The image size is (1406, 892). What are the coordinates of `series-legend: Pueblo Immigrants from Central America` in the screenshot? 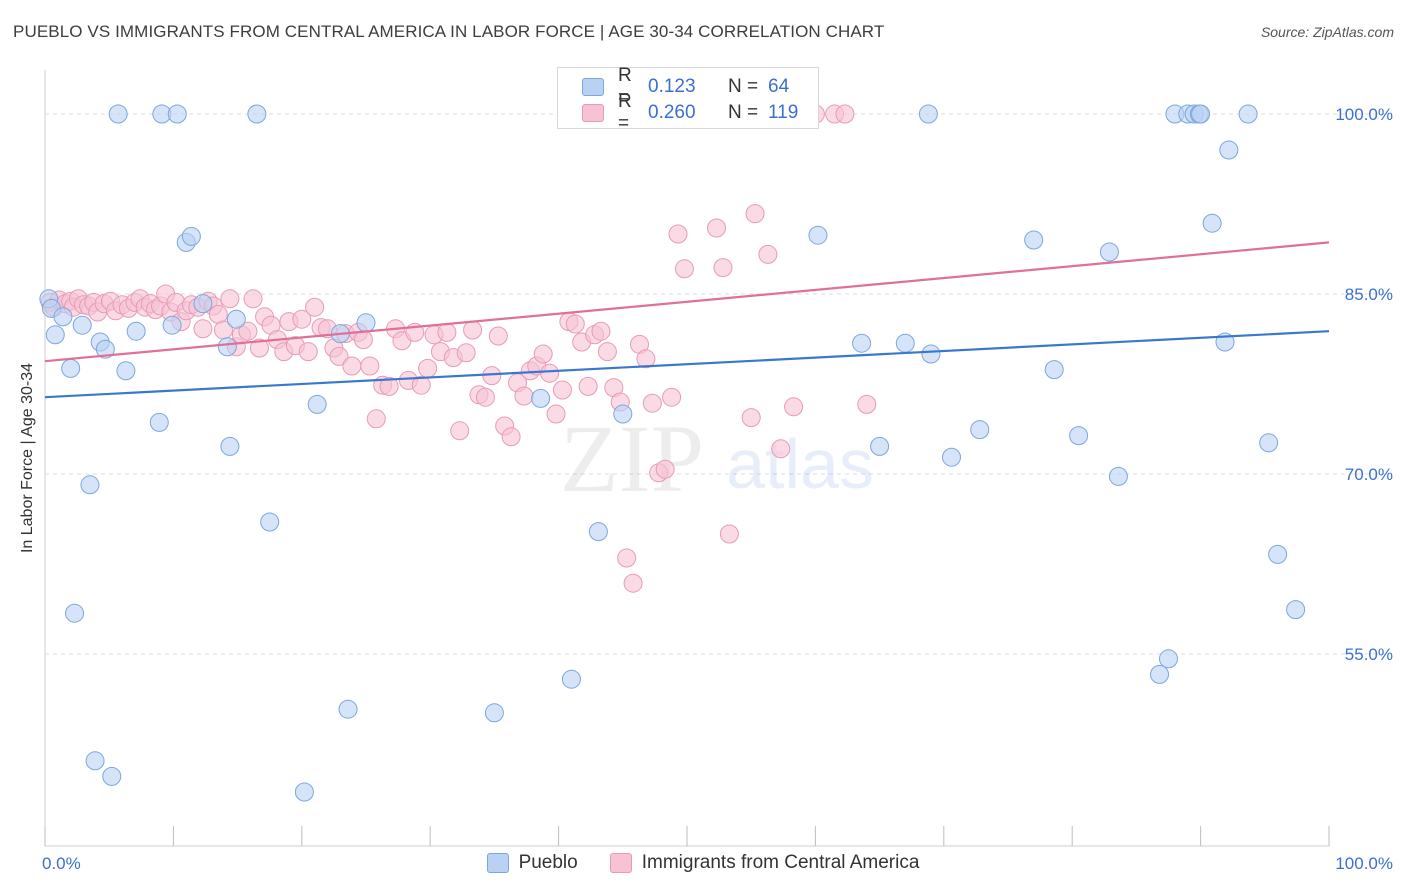 It's located at (703, 863).